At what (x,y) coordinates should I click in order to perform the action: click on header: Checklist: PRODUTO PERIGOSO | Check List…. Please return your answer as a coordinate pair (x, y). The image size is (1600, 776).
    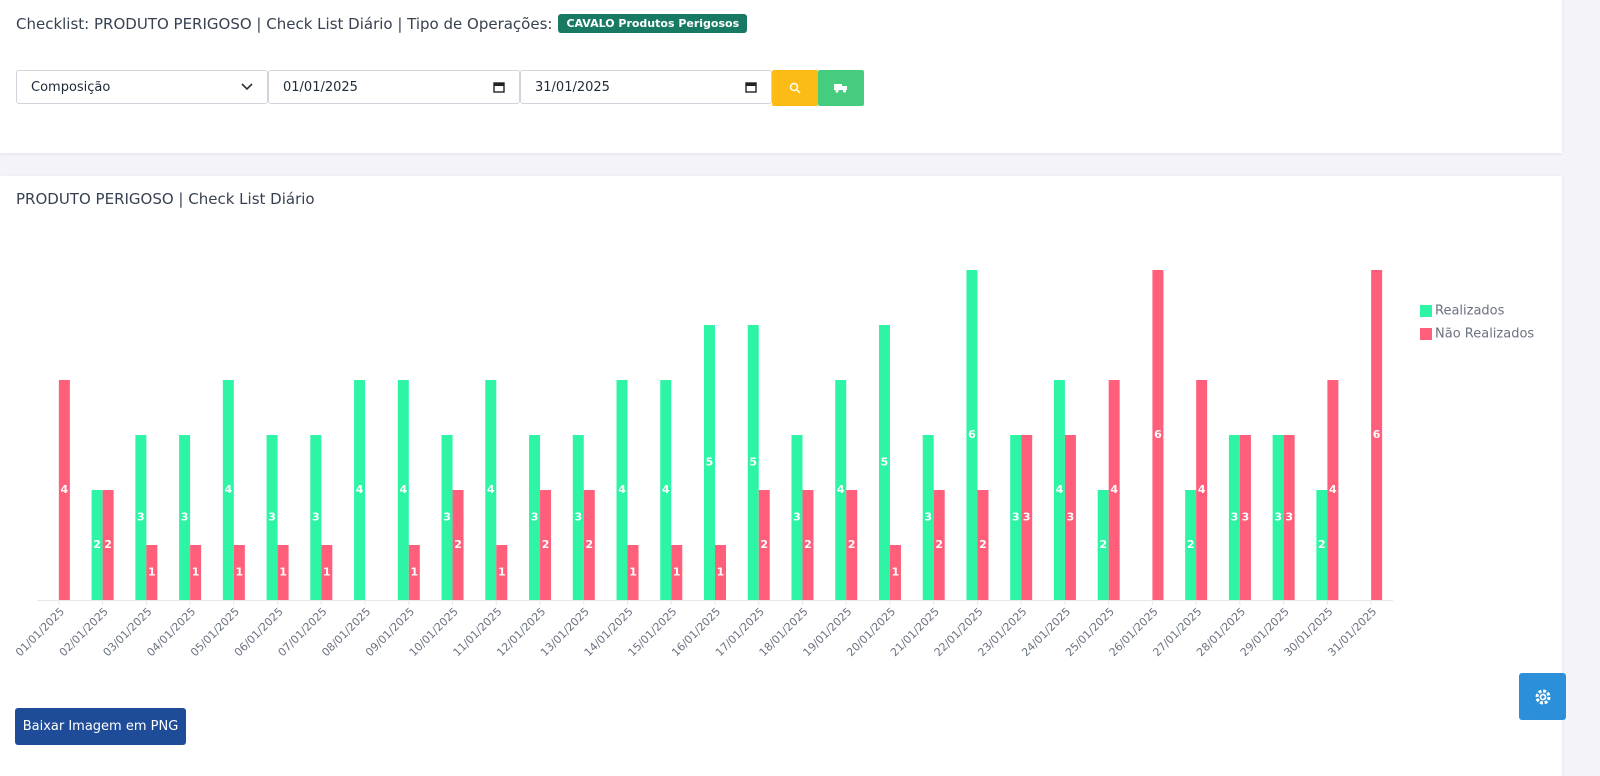
    Looking at the image, I should click on (382, 23).